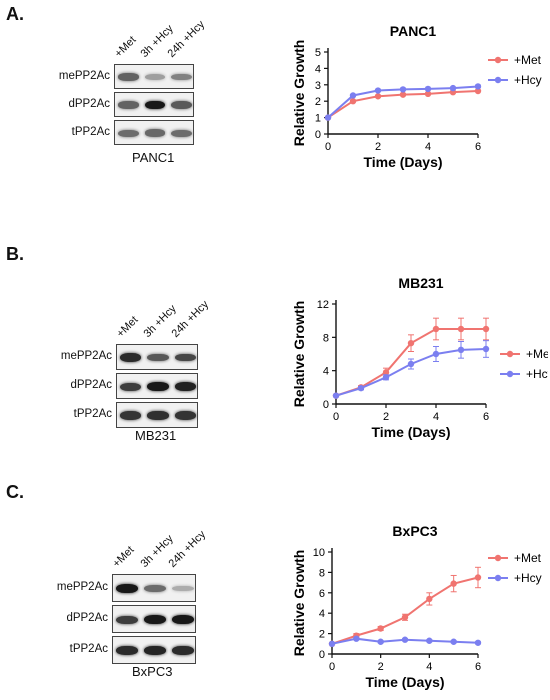 The height and width of the screenshot is (700, 550). I want to click on y-tick-label: 12, so click(323, 305).